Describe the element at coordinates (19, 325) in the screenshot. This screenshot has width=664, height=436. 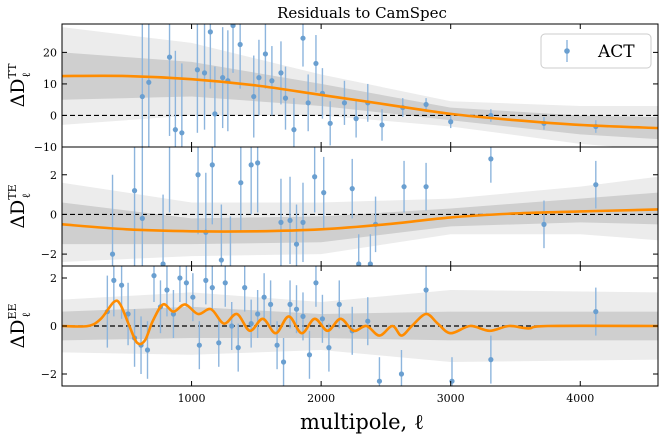
I see `y-axis-label-ee: ΔDEEℓ` at that location.